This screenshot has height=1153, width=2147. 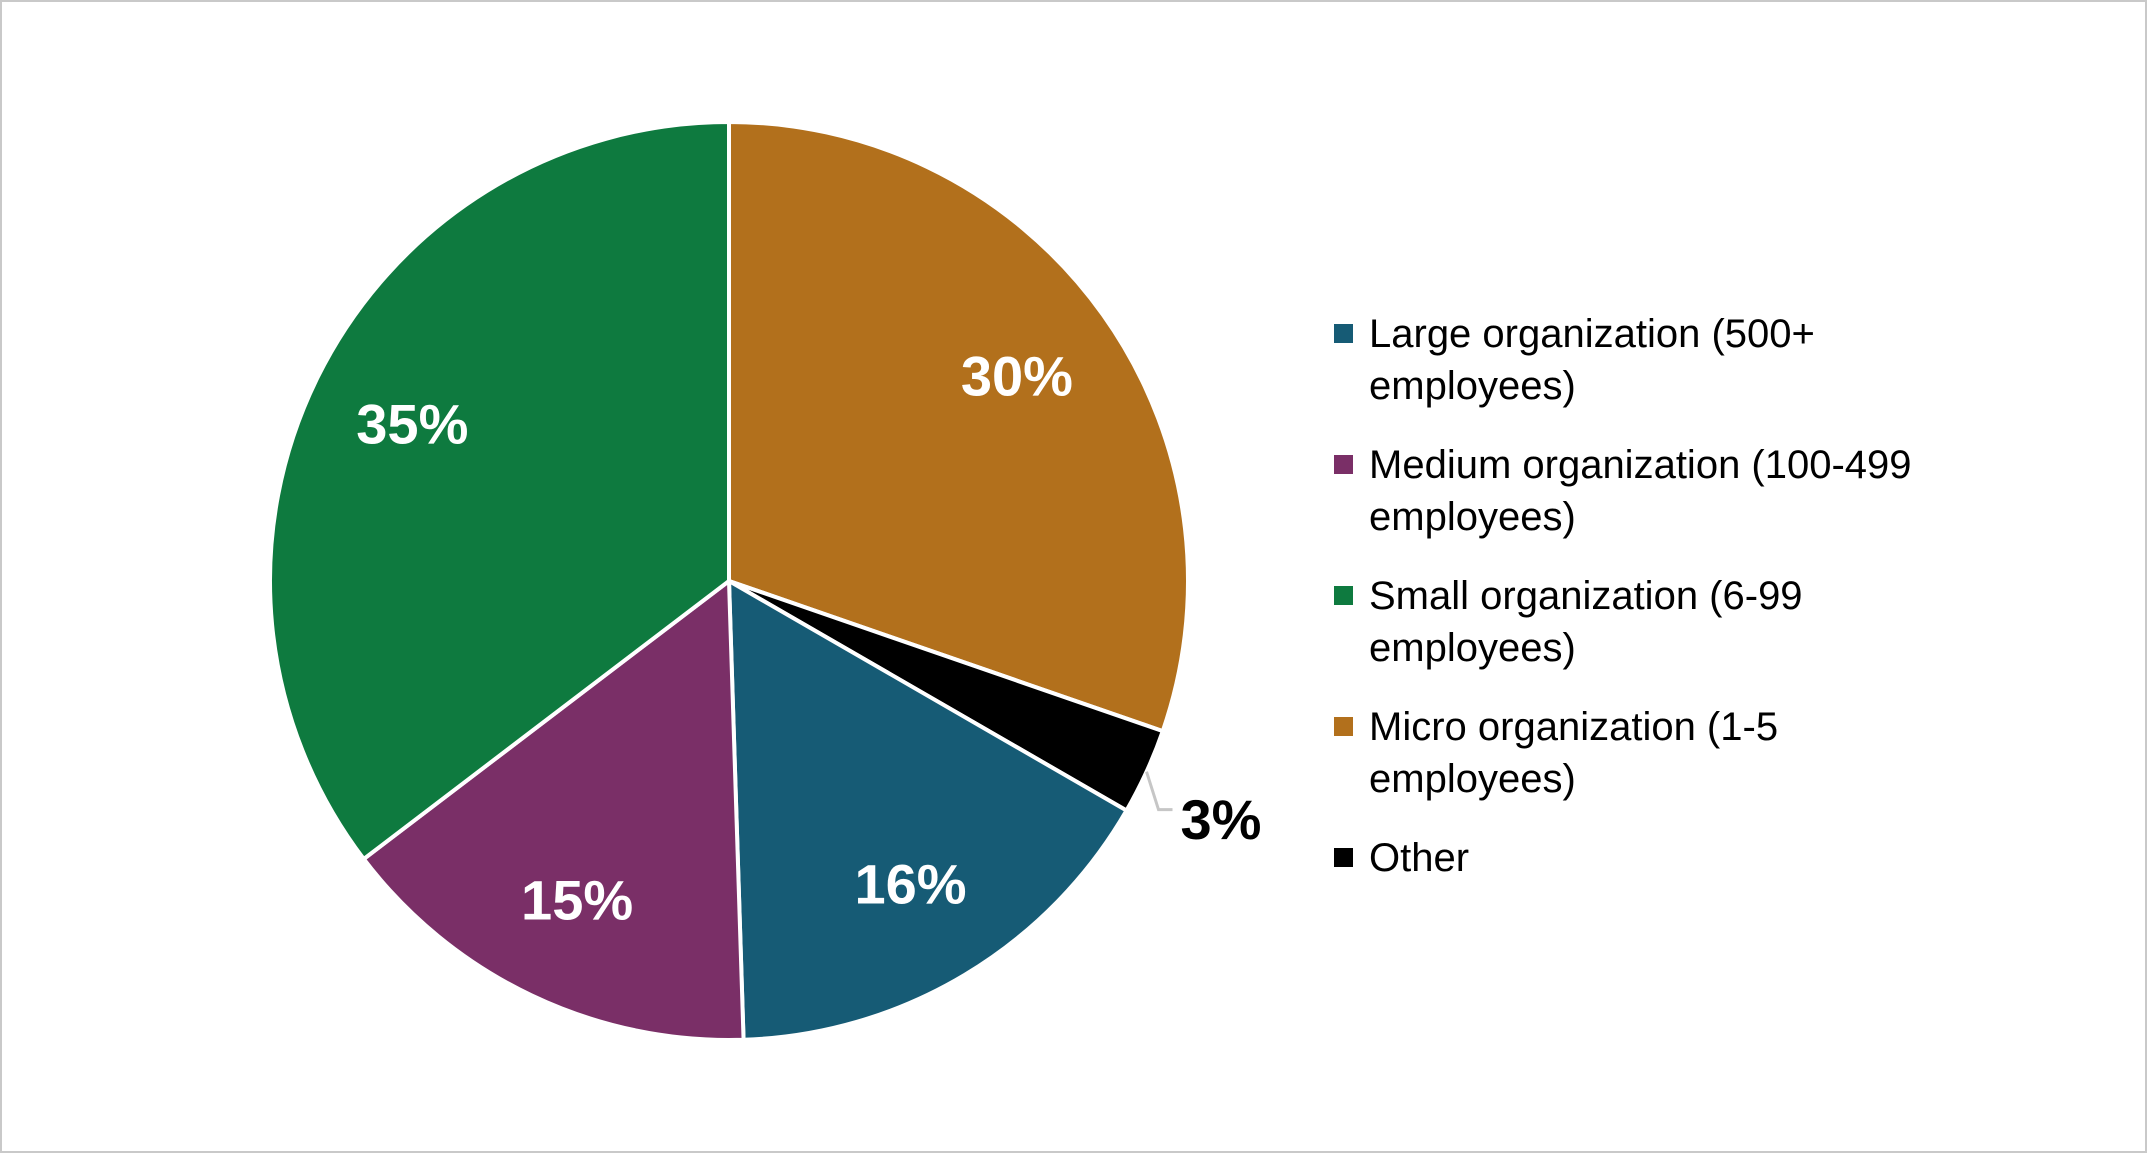 I want to click on slice-label-small-organization-6-99-employees: 35%, so click(x=412, y=424).